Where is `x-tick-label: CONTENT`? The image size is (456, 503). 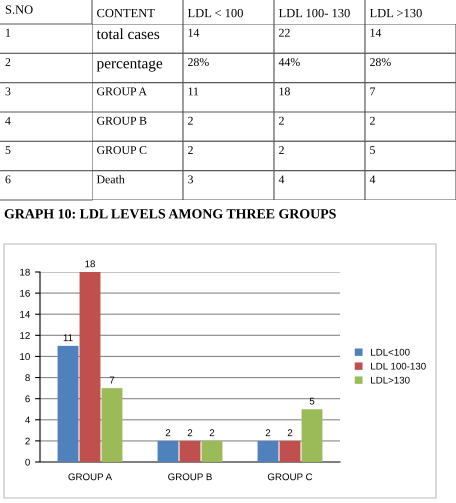
x-tick-label: CONTENT is located at coordinates (126, 13).